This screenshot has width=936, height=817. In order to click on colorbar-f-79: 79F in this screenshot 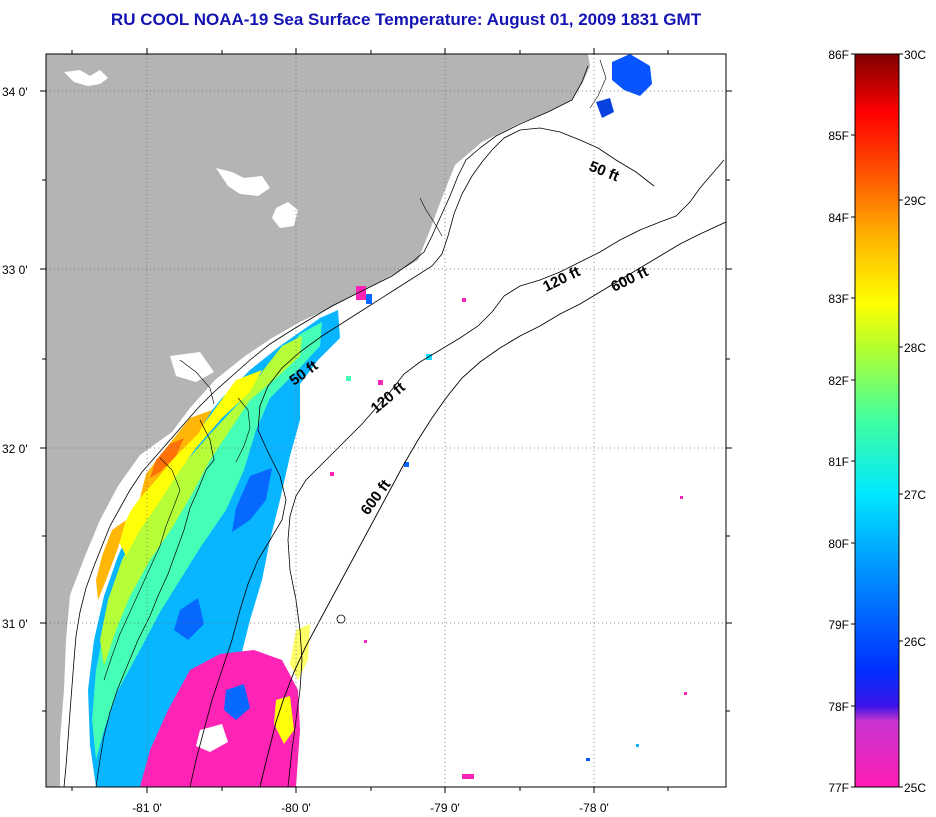, I will do `click(838, 625)`.